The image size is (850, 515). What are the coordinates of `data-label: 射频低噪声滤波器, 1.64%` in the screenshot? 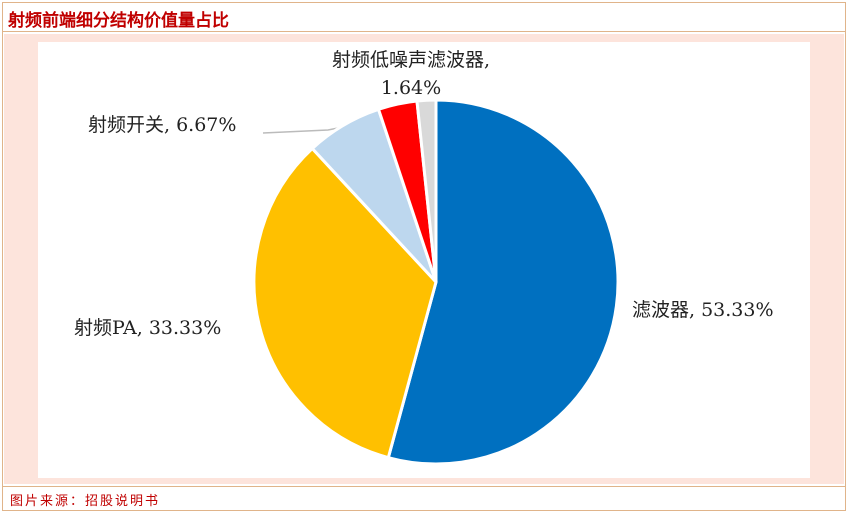 It's located at (411, 74).